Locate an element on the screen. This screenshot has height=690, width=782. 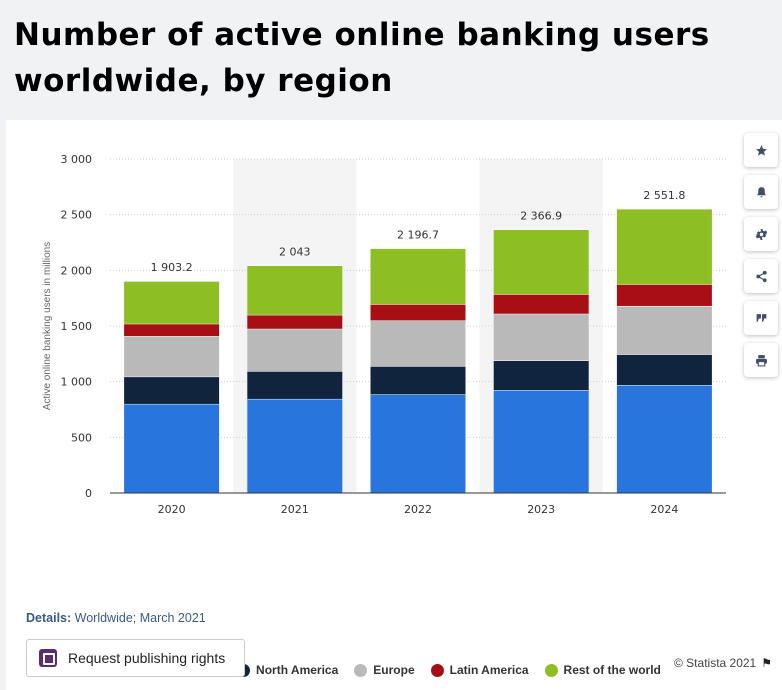
total-data-label: 2 043 is located at coordinates (295, 252).